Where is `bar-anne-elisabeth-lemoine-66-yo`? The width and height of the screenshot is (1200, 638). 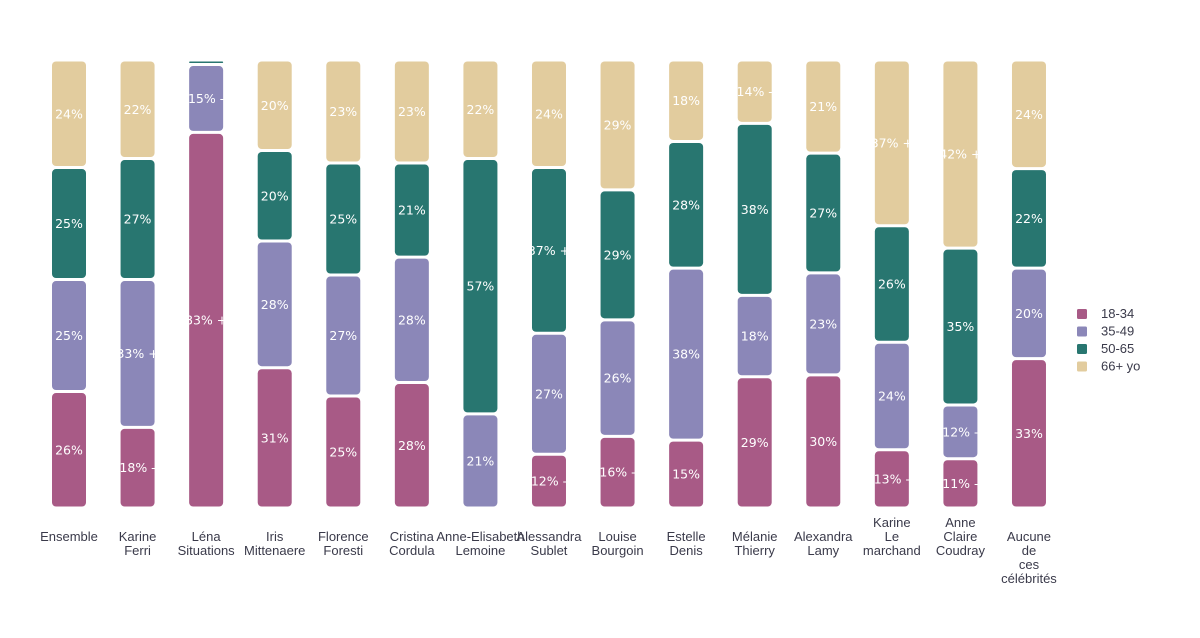 bar-anne-elisabeth-lemoine-66-yo is located at coordinates (480, 109).